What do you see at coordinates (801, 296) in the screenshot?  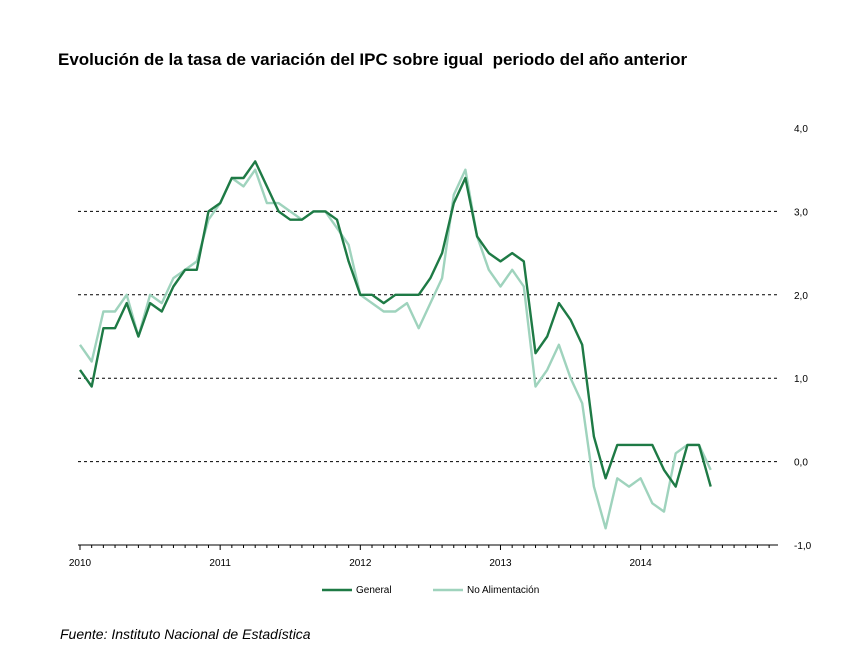 I see `y-tick-label: 2,0` at bounding box center [801, 296].